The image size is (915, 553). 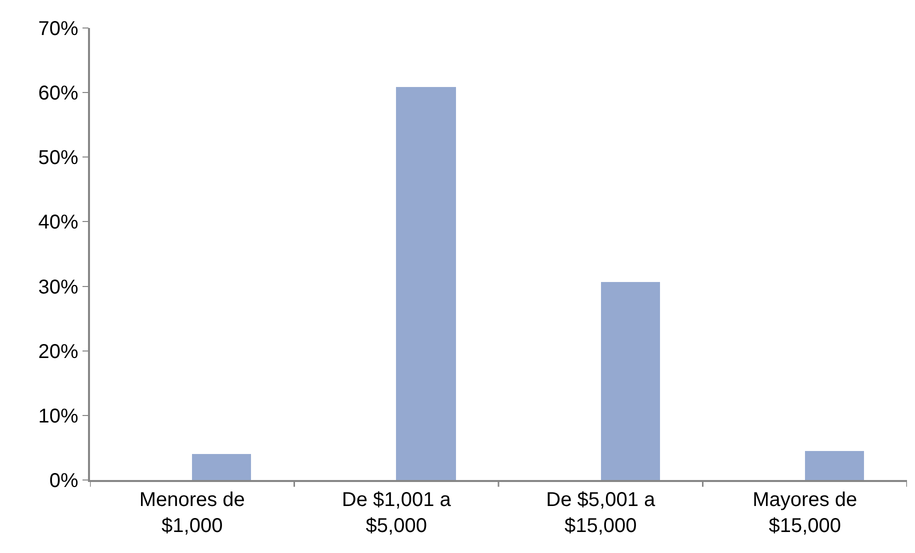 I want to click on x-tick-label: De $1,001 a $5,000, so click(x=397, y=512).